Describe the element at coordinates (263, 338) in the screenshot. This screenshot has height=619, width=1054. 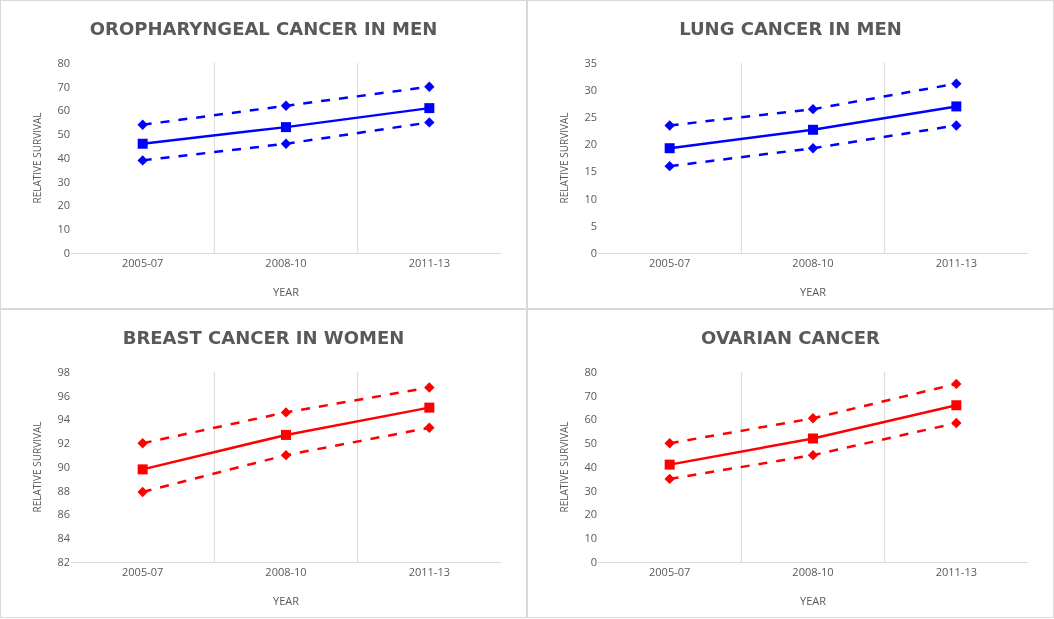
I see `chart-title: BREAST CANCER IN WOMEN` at that location.